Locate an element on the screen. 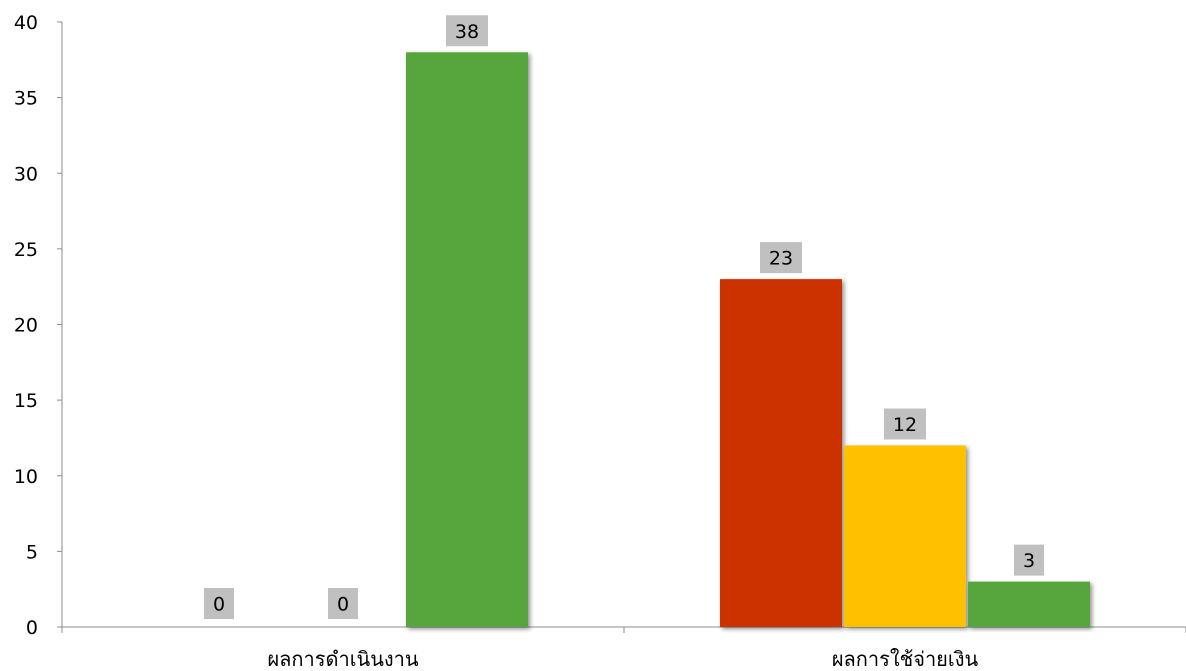 The height and width of the screenshot is (671, 1186). data-label: 12 is located at coordinates (905, 425).